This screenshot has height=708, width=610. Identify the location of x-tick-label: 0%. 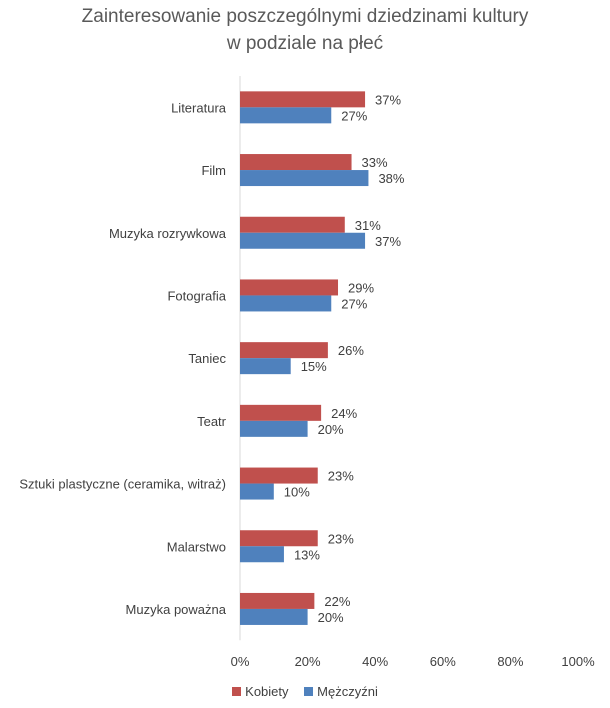
(240, 661).